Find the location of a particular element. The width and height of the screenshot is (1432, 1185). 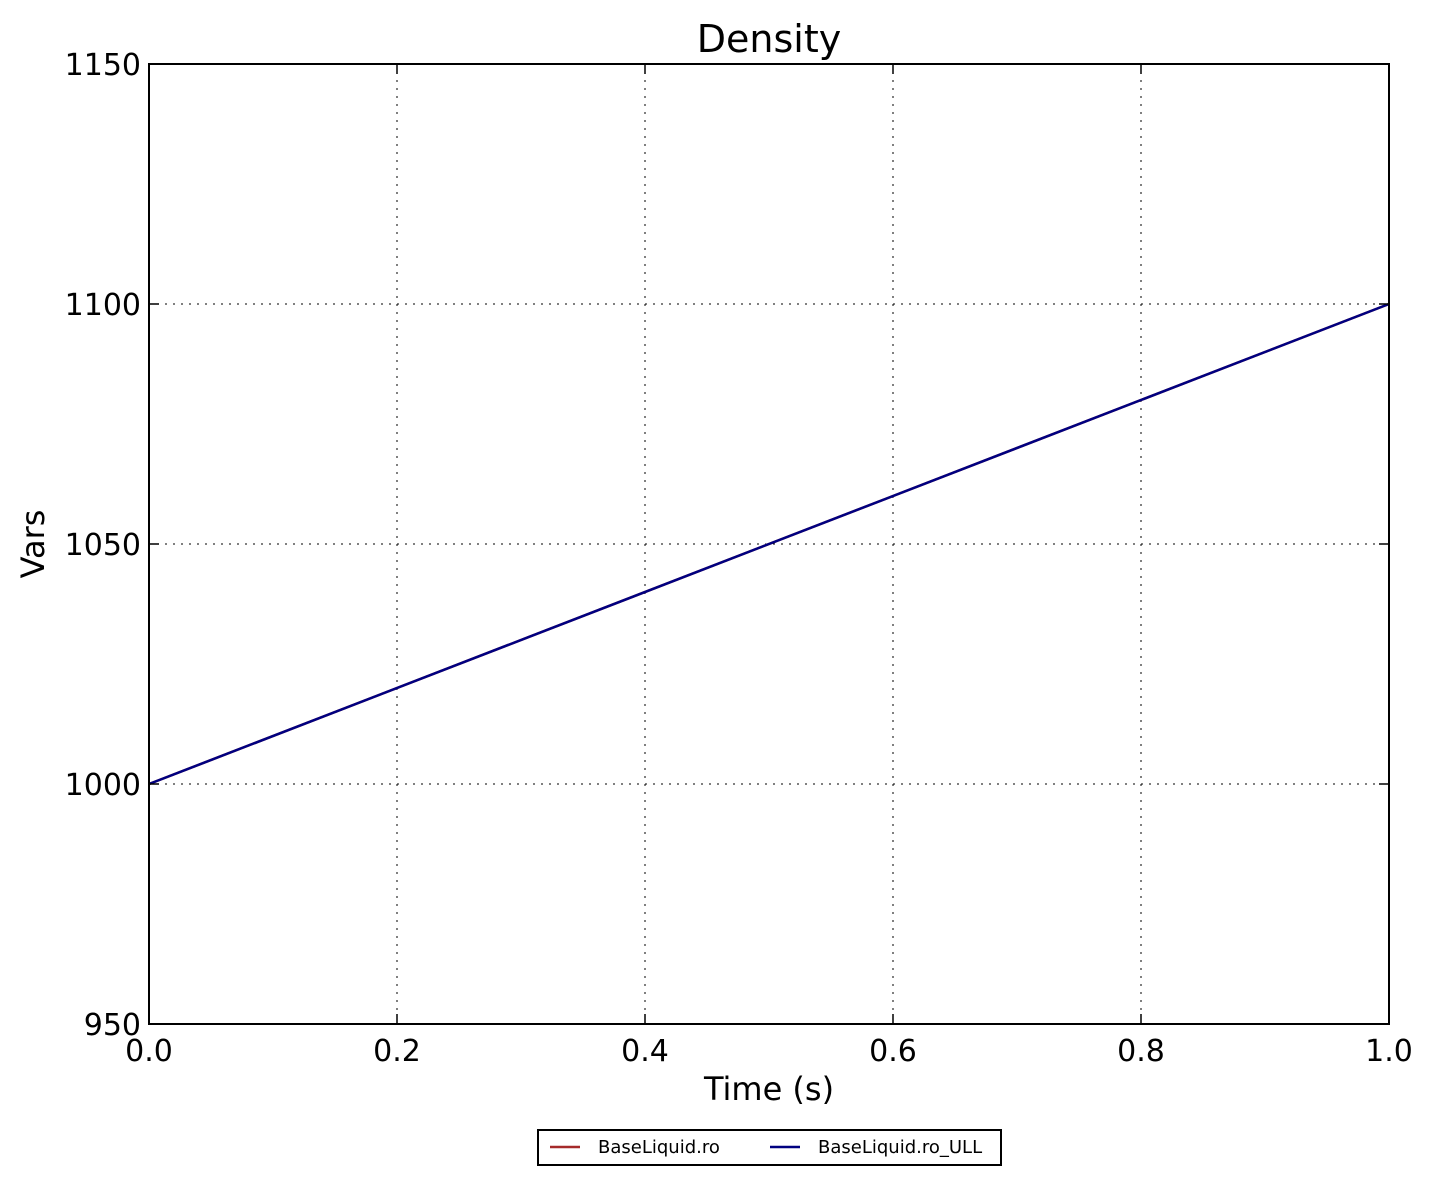

legend-box is located at coordinates (769, 1147).